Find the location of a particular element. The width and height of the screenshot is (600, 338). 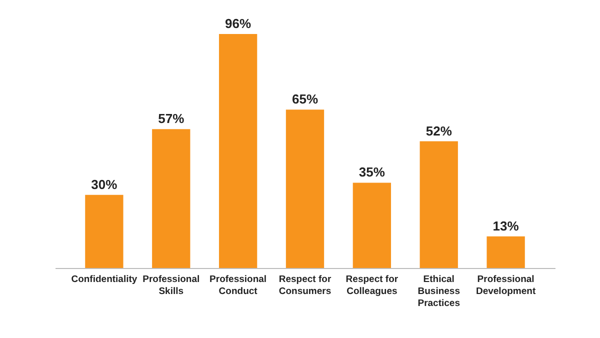

data-label: 65% is located at coordinates (305, 99).